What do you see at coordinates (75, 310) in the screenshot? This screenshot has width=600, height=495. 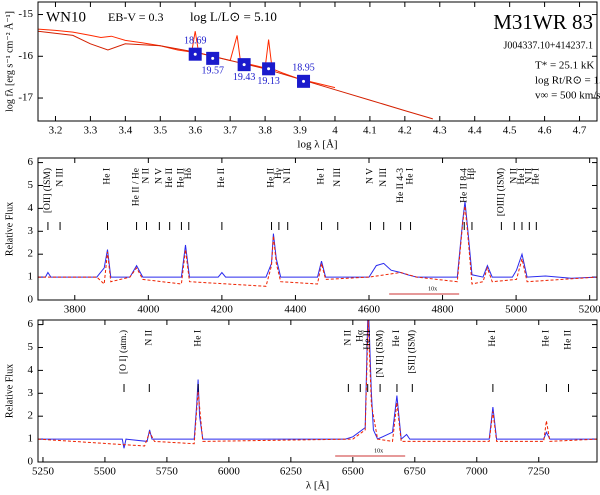 I see `x-tick-label: 3800` at bounding box center [75, 310].